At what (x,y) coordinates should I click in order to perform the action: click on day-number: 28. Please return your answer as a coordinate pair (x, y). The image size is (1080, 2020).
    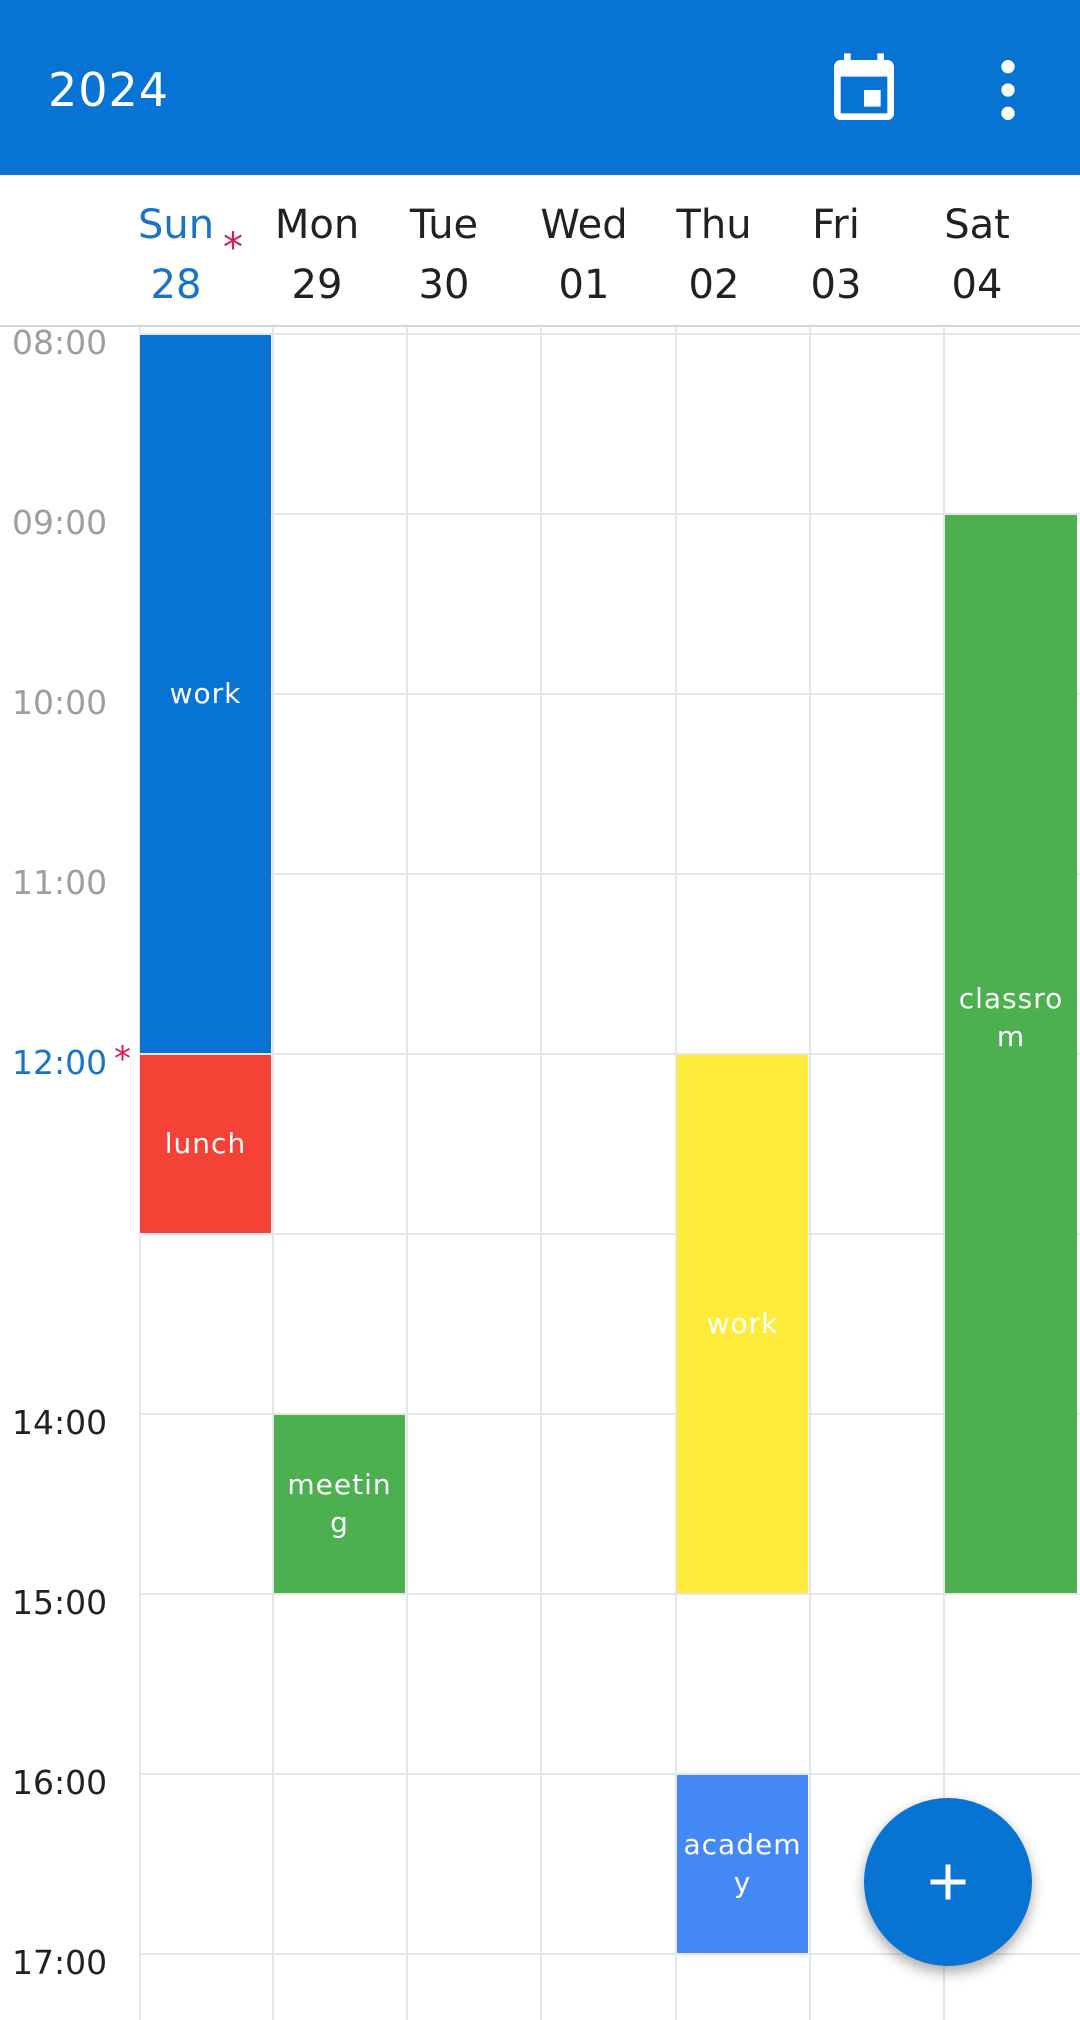
    Looking at the image, I should click on (176, 285).